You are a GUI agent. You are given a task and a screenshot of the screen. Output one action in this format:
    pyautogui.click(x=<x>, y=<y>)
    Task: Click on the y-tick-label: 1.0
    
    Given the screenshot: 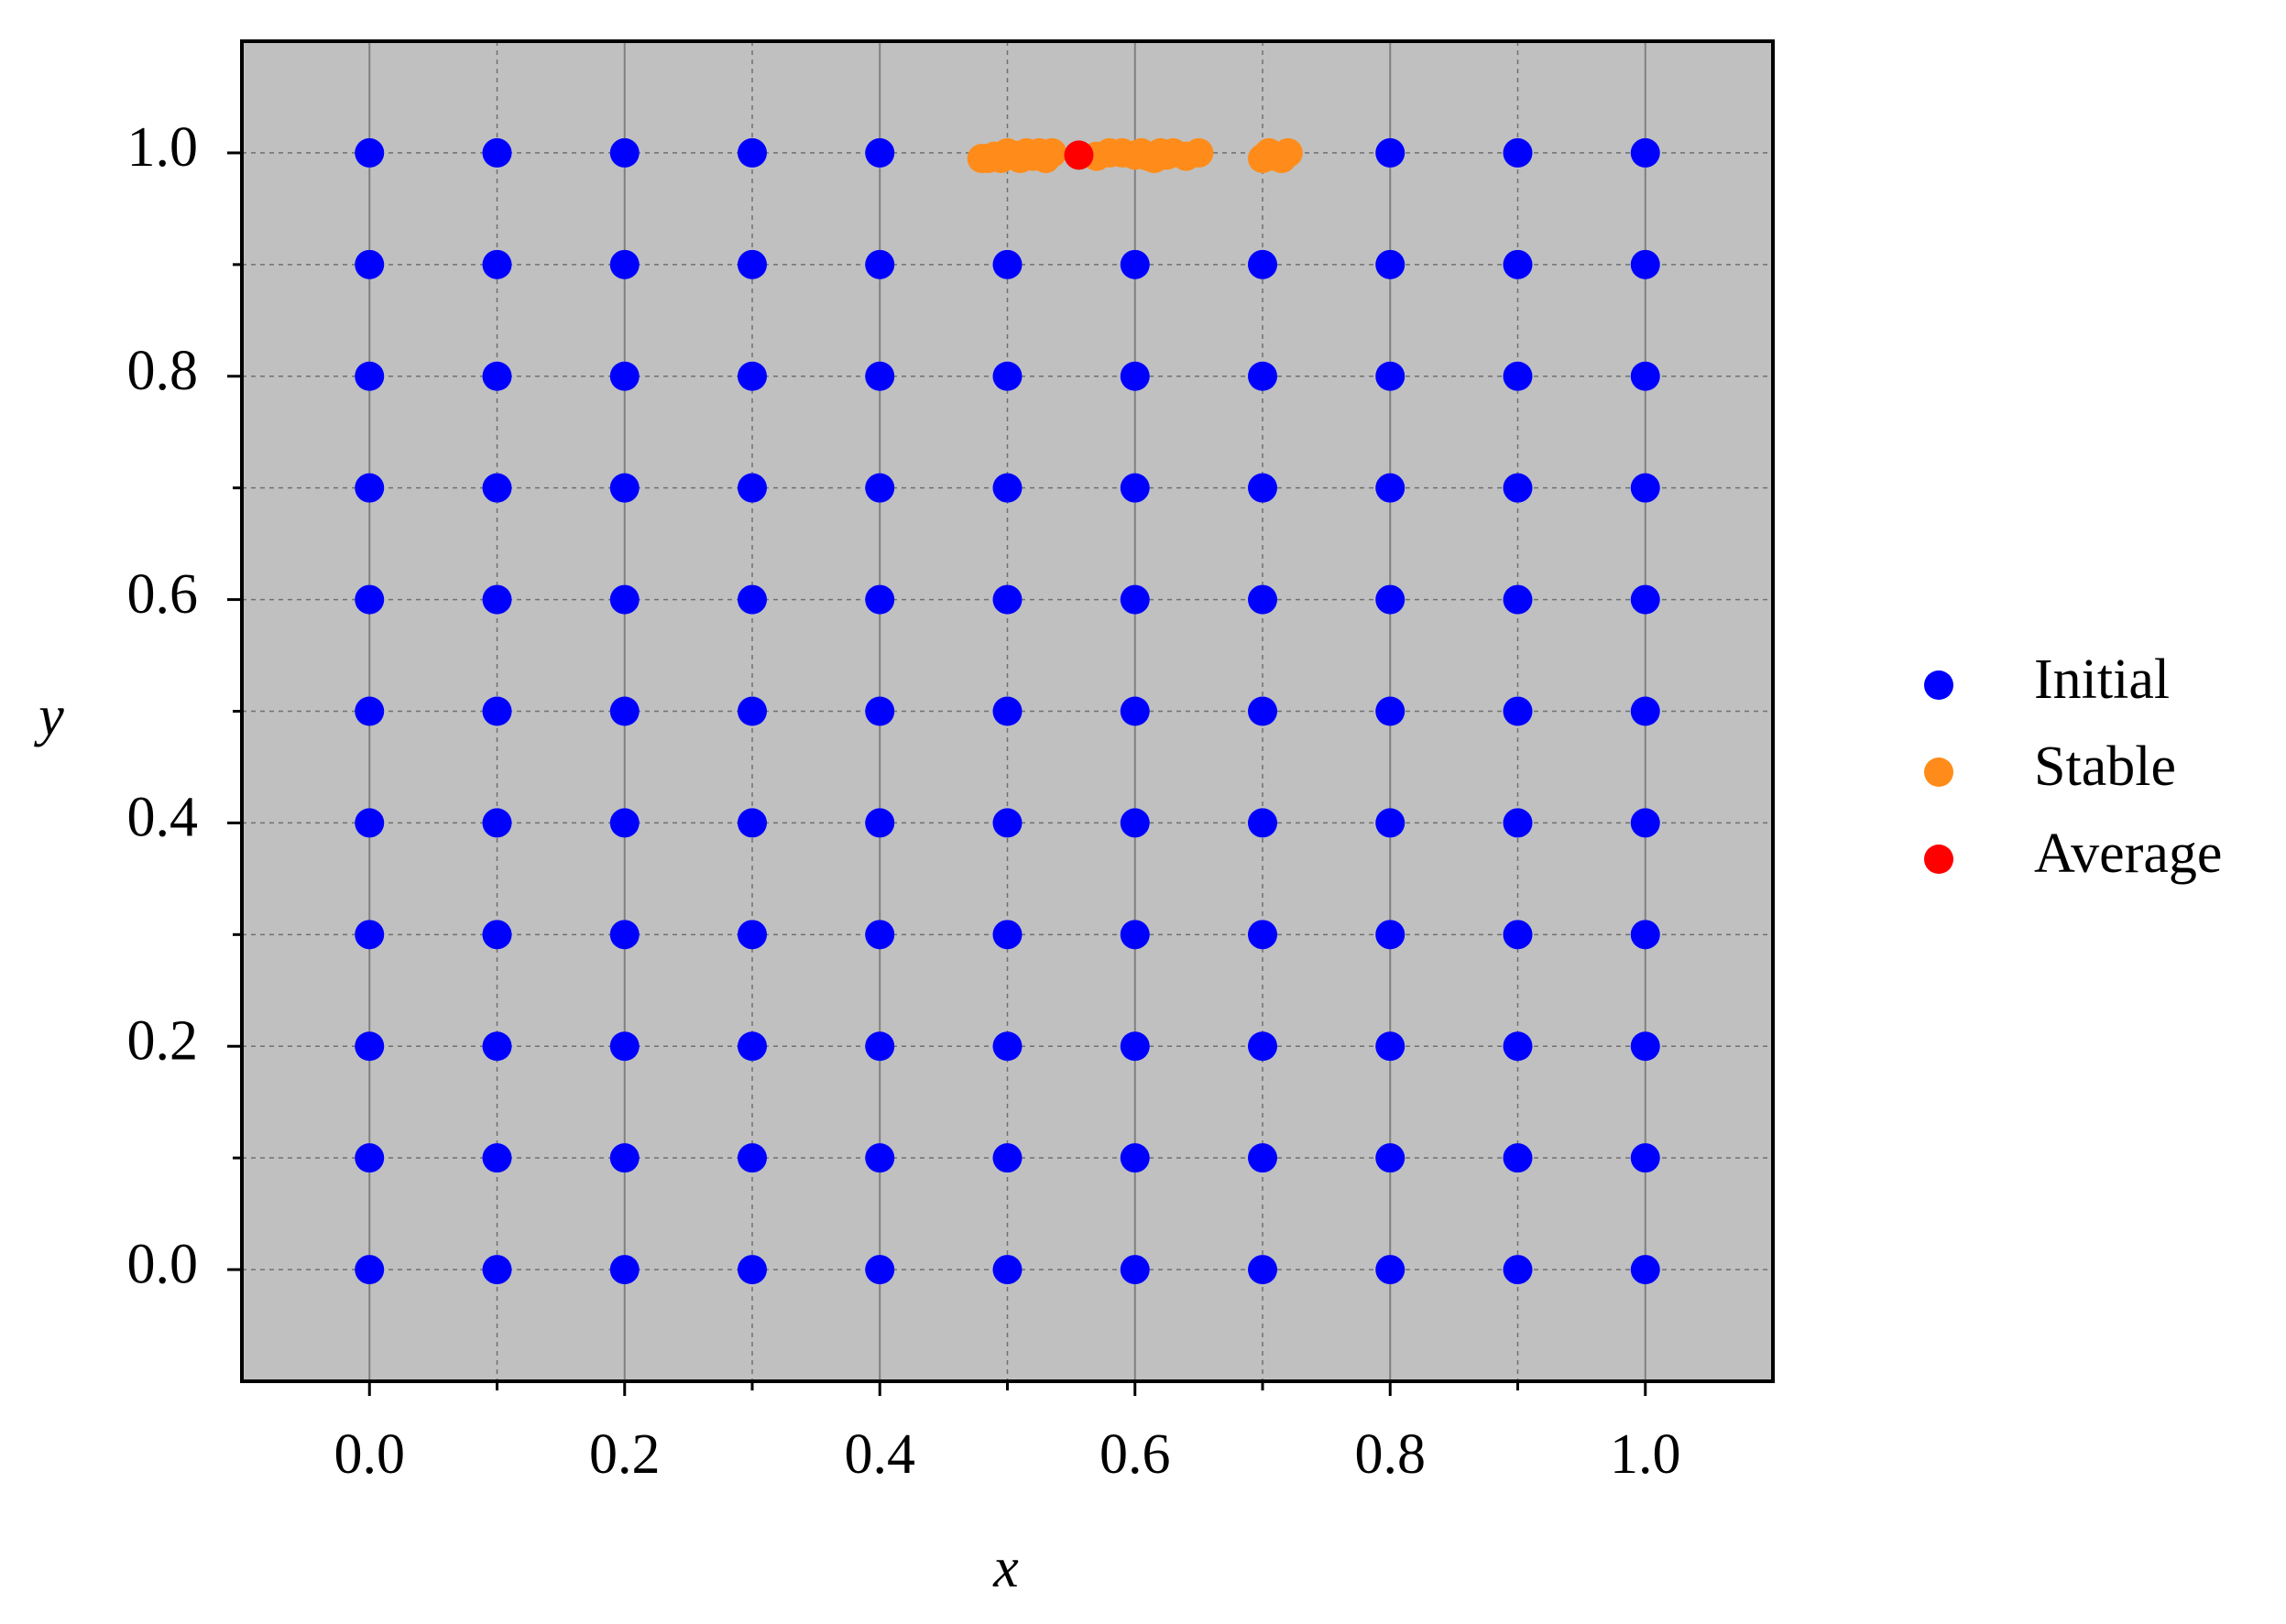 What is the action you would take?
    pyautogui.click(x=163, y=147)
    